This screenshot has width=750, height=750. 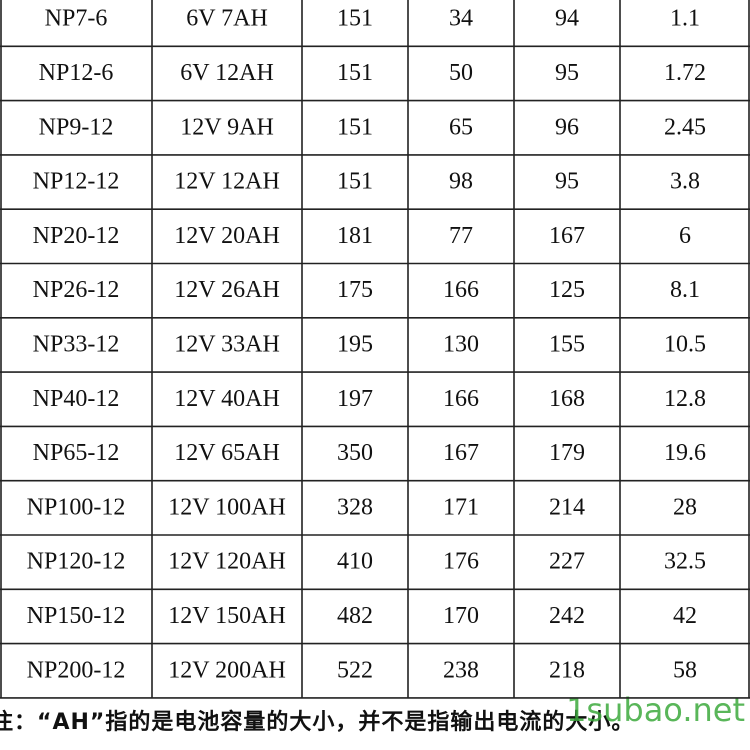 I want to click on table-cell: 50, so click(x=461, y=73).